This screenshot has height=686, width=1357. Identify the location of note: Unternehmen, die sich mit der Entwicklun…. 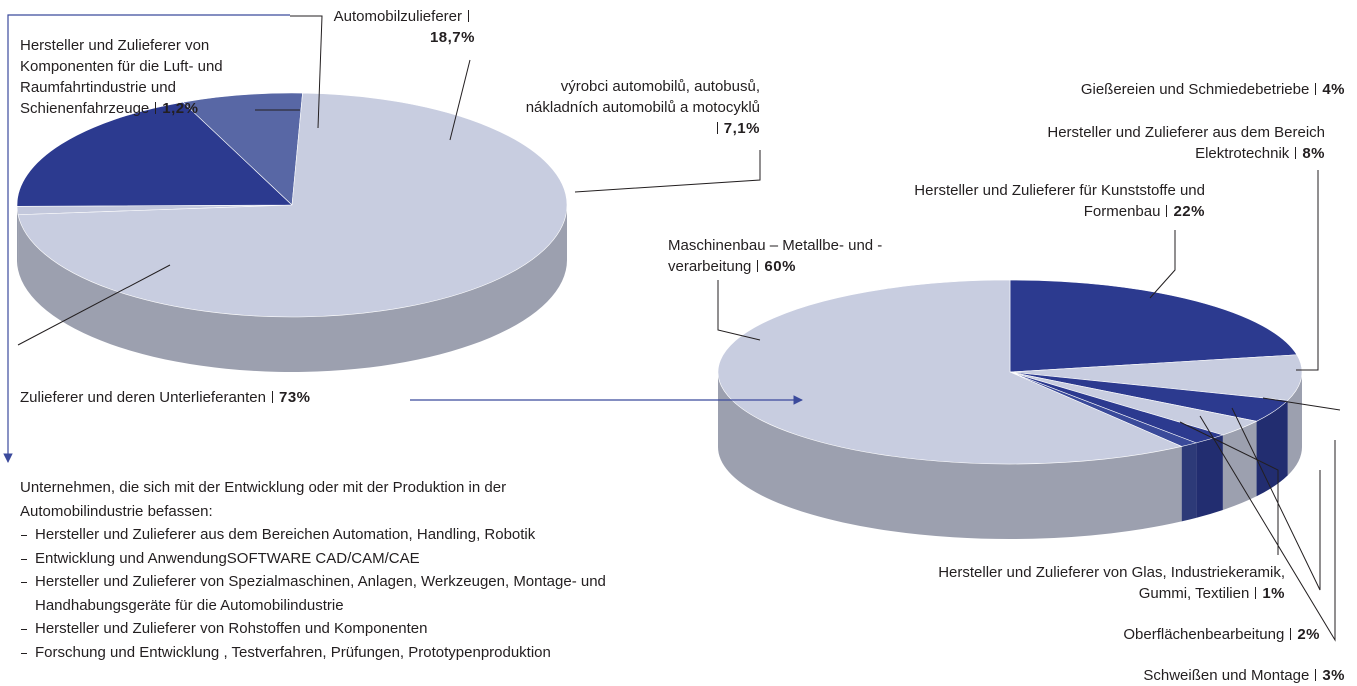
(350, 570).